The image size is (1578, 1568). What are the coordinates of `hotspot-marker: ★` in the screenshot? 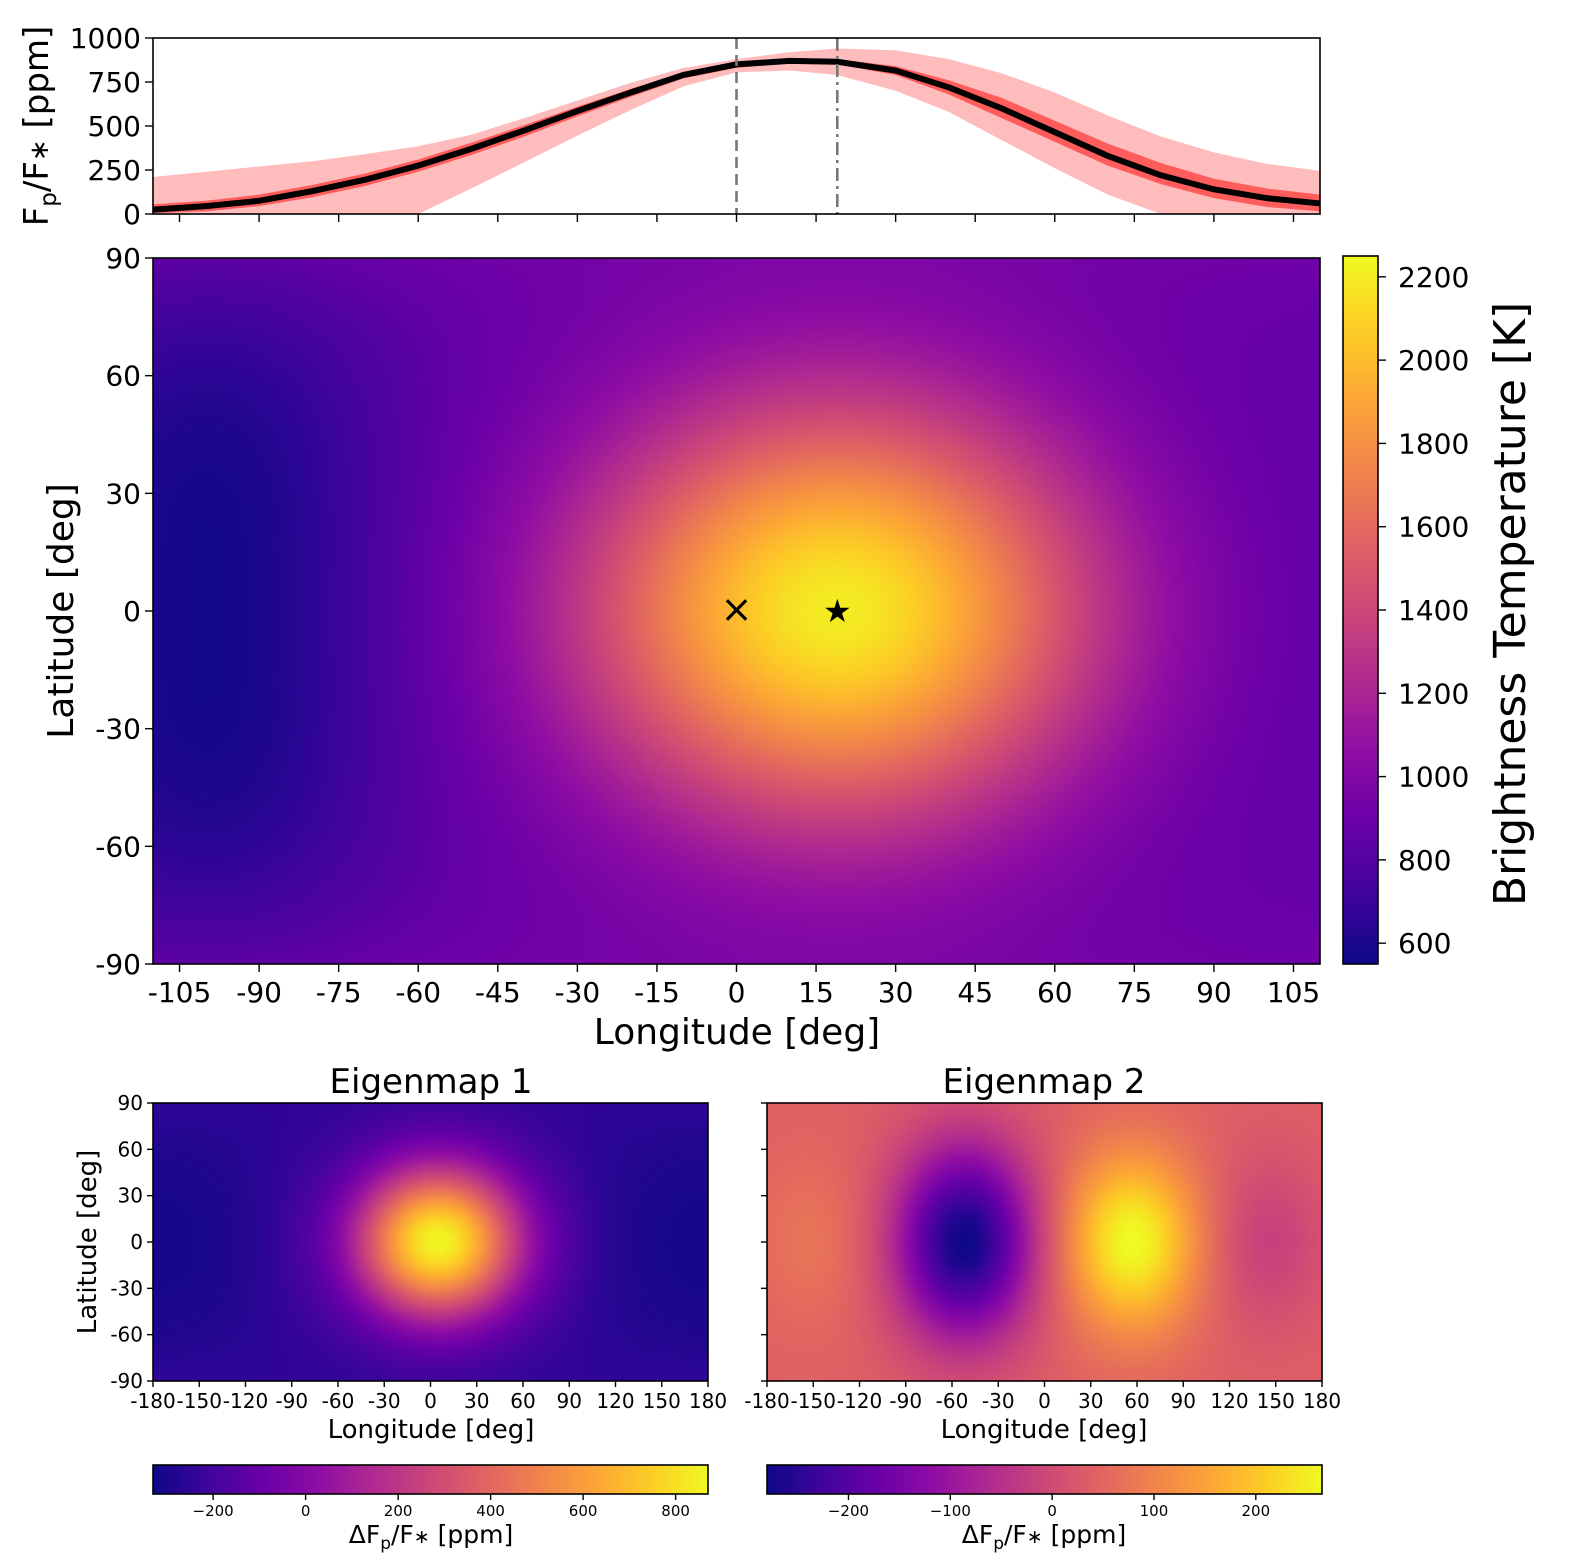 It's located at (837, 611).